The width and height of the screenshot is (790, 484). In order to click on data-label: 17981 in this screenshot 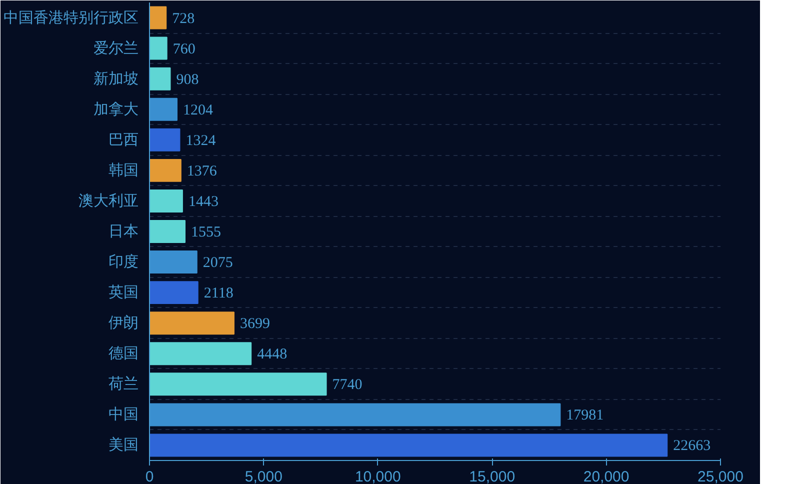, I will do `click(585, 416)`.